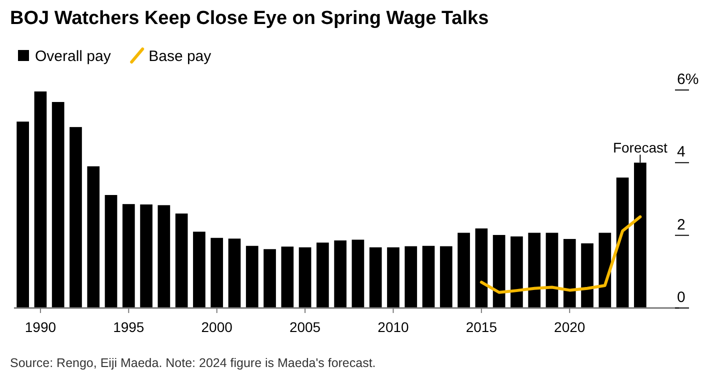  I want to click on y-tick-label: 6%, so click(688, 79).